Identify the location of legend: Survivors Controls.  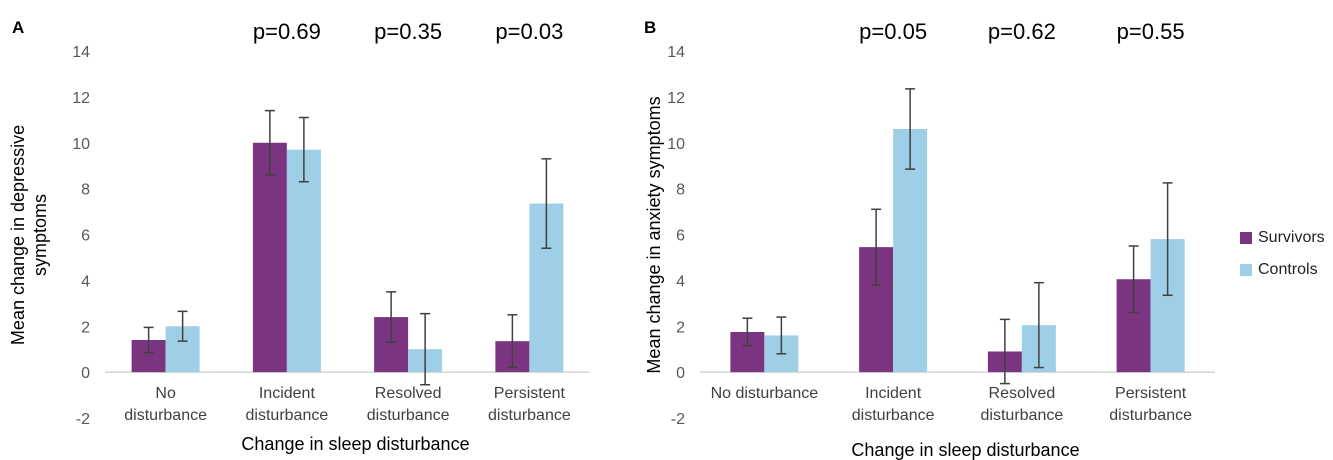
(1282, 254).